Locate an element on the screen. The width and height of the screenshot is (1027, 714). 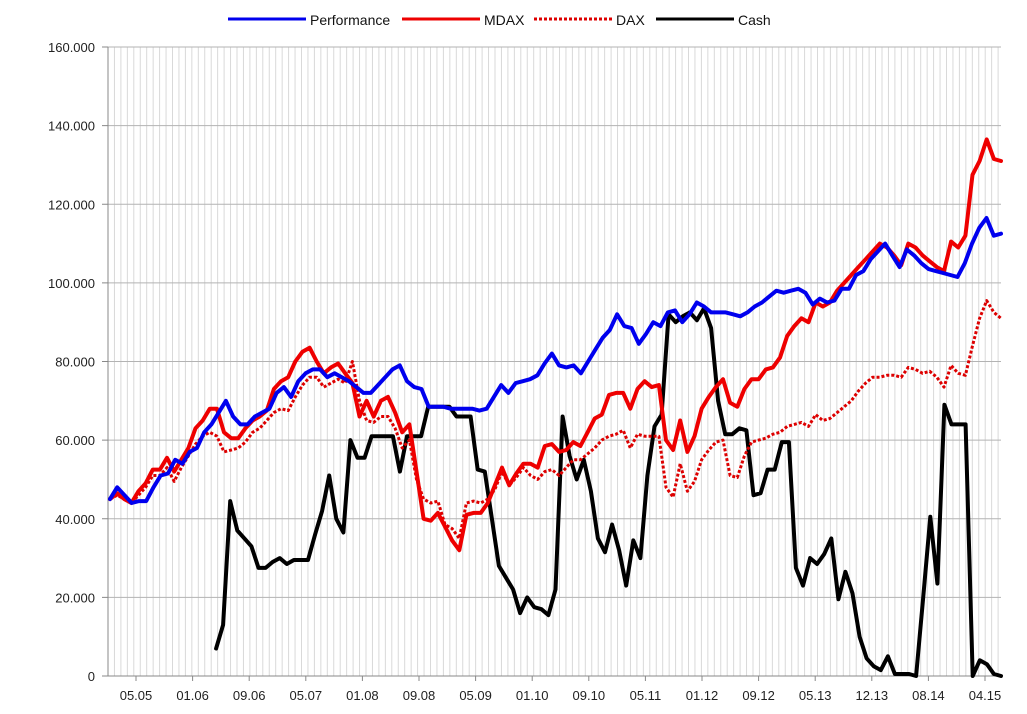
x-tick-label: 08.14 is located at coordinates (928, 695).